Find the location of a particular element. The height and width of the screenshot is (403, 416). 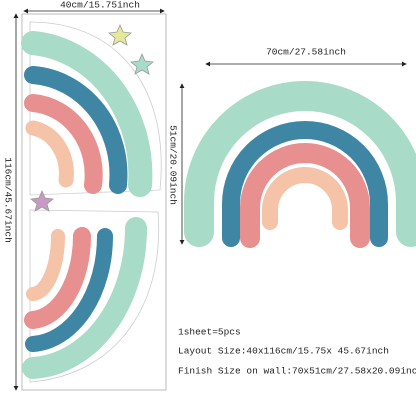

rainbow-width: 70cm/27.58inch is located at coordinates (306, 52).